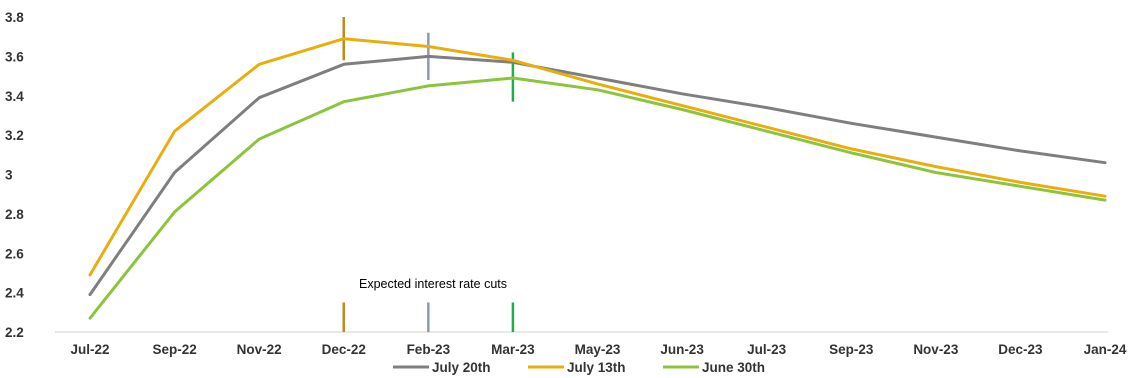 Image resolution: width=1134 pixels, height=378 pixels. Describe the element at coordinates (733, 367) in the screenshot. I see `legend-label: June 30th` at that location.